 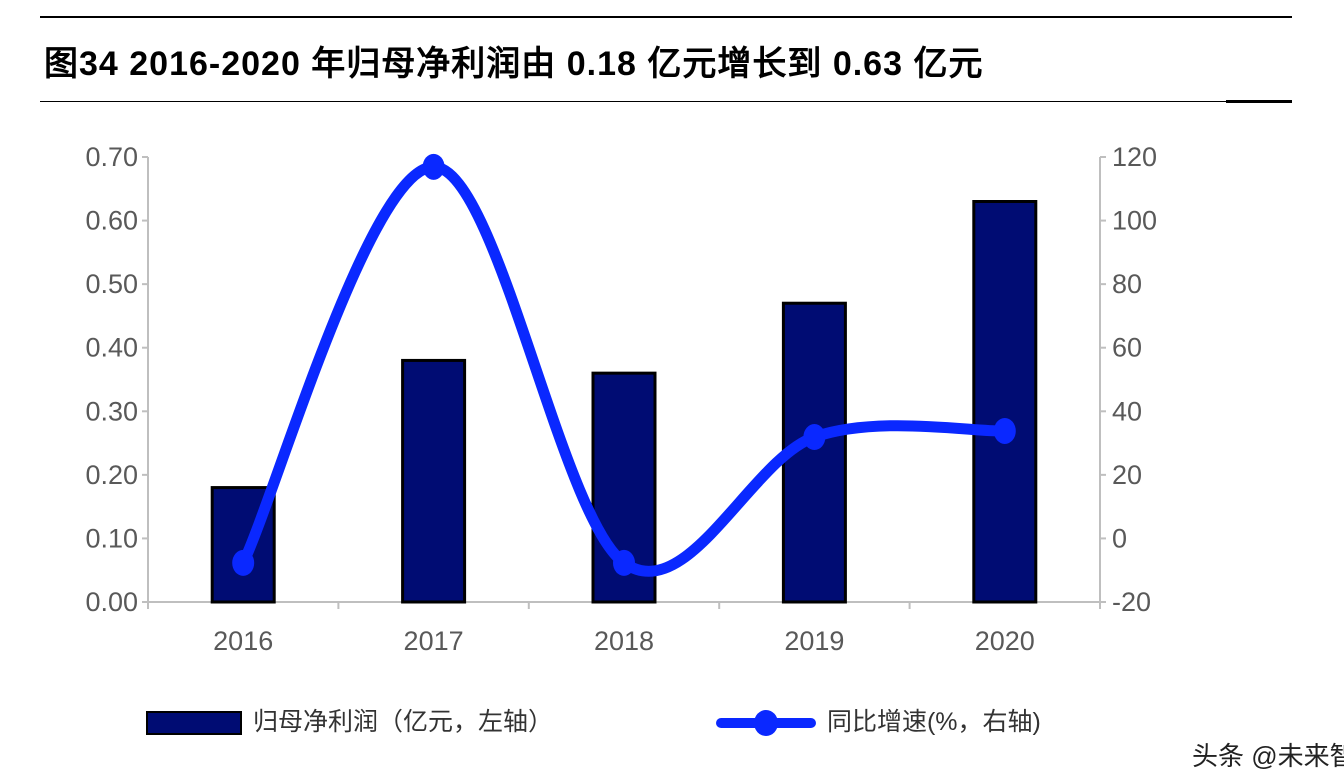 I want to click on growth-point-2019, so click(x=814, y=437).